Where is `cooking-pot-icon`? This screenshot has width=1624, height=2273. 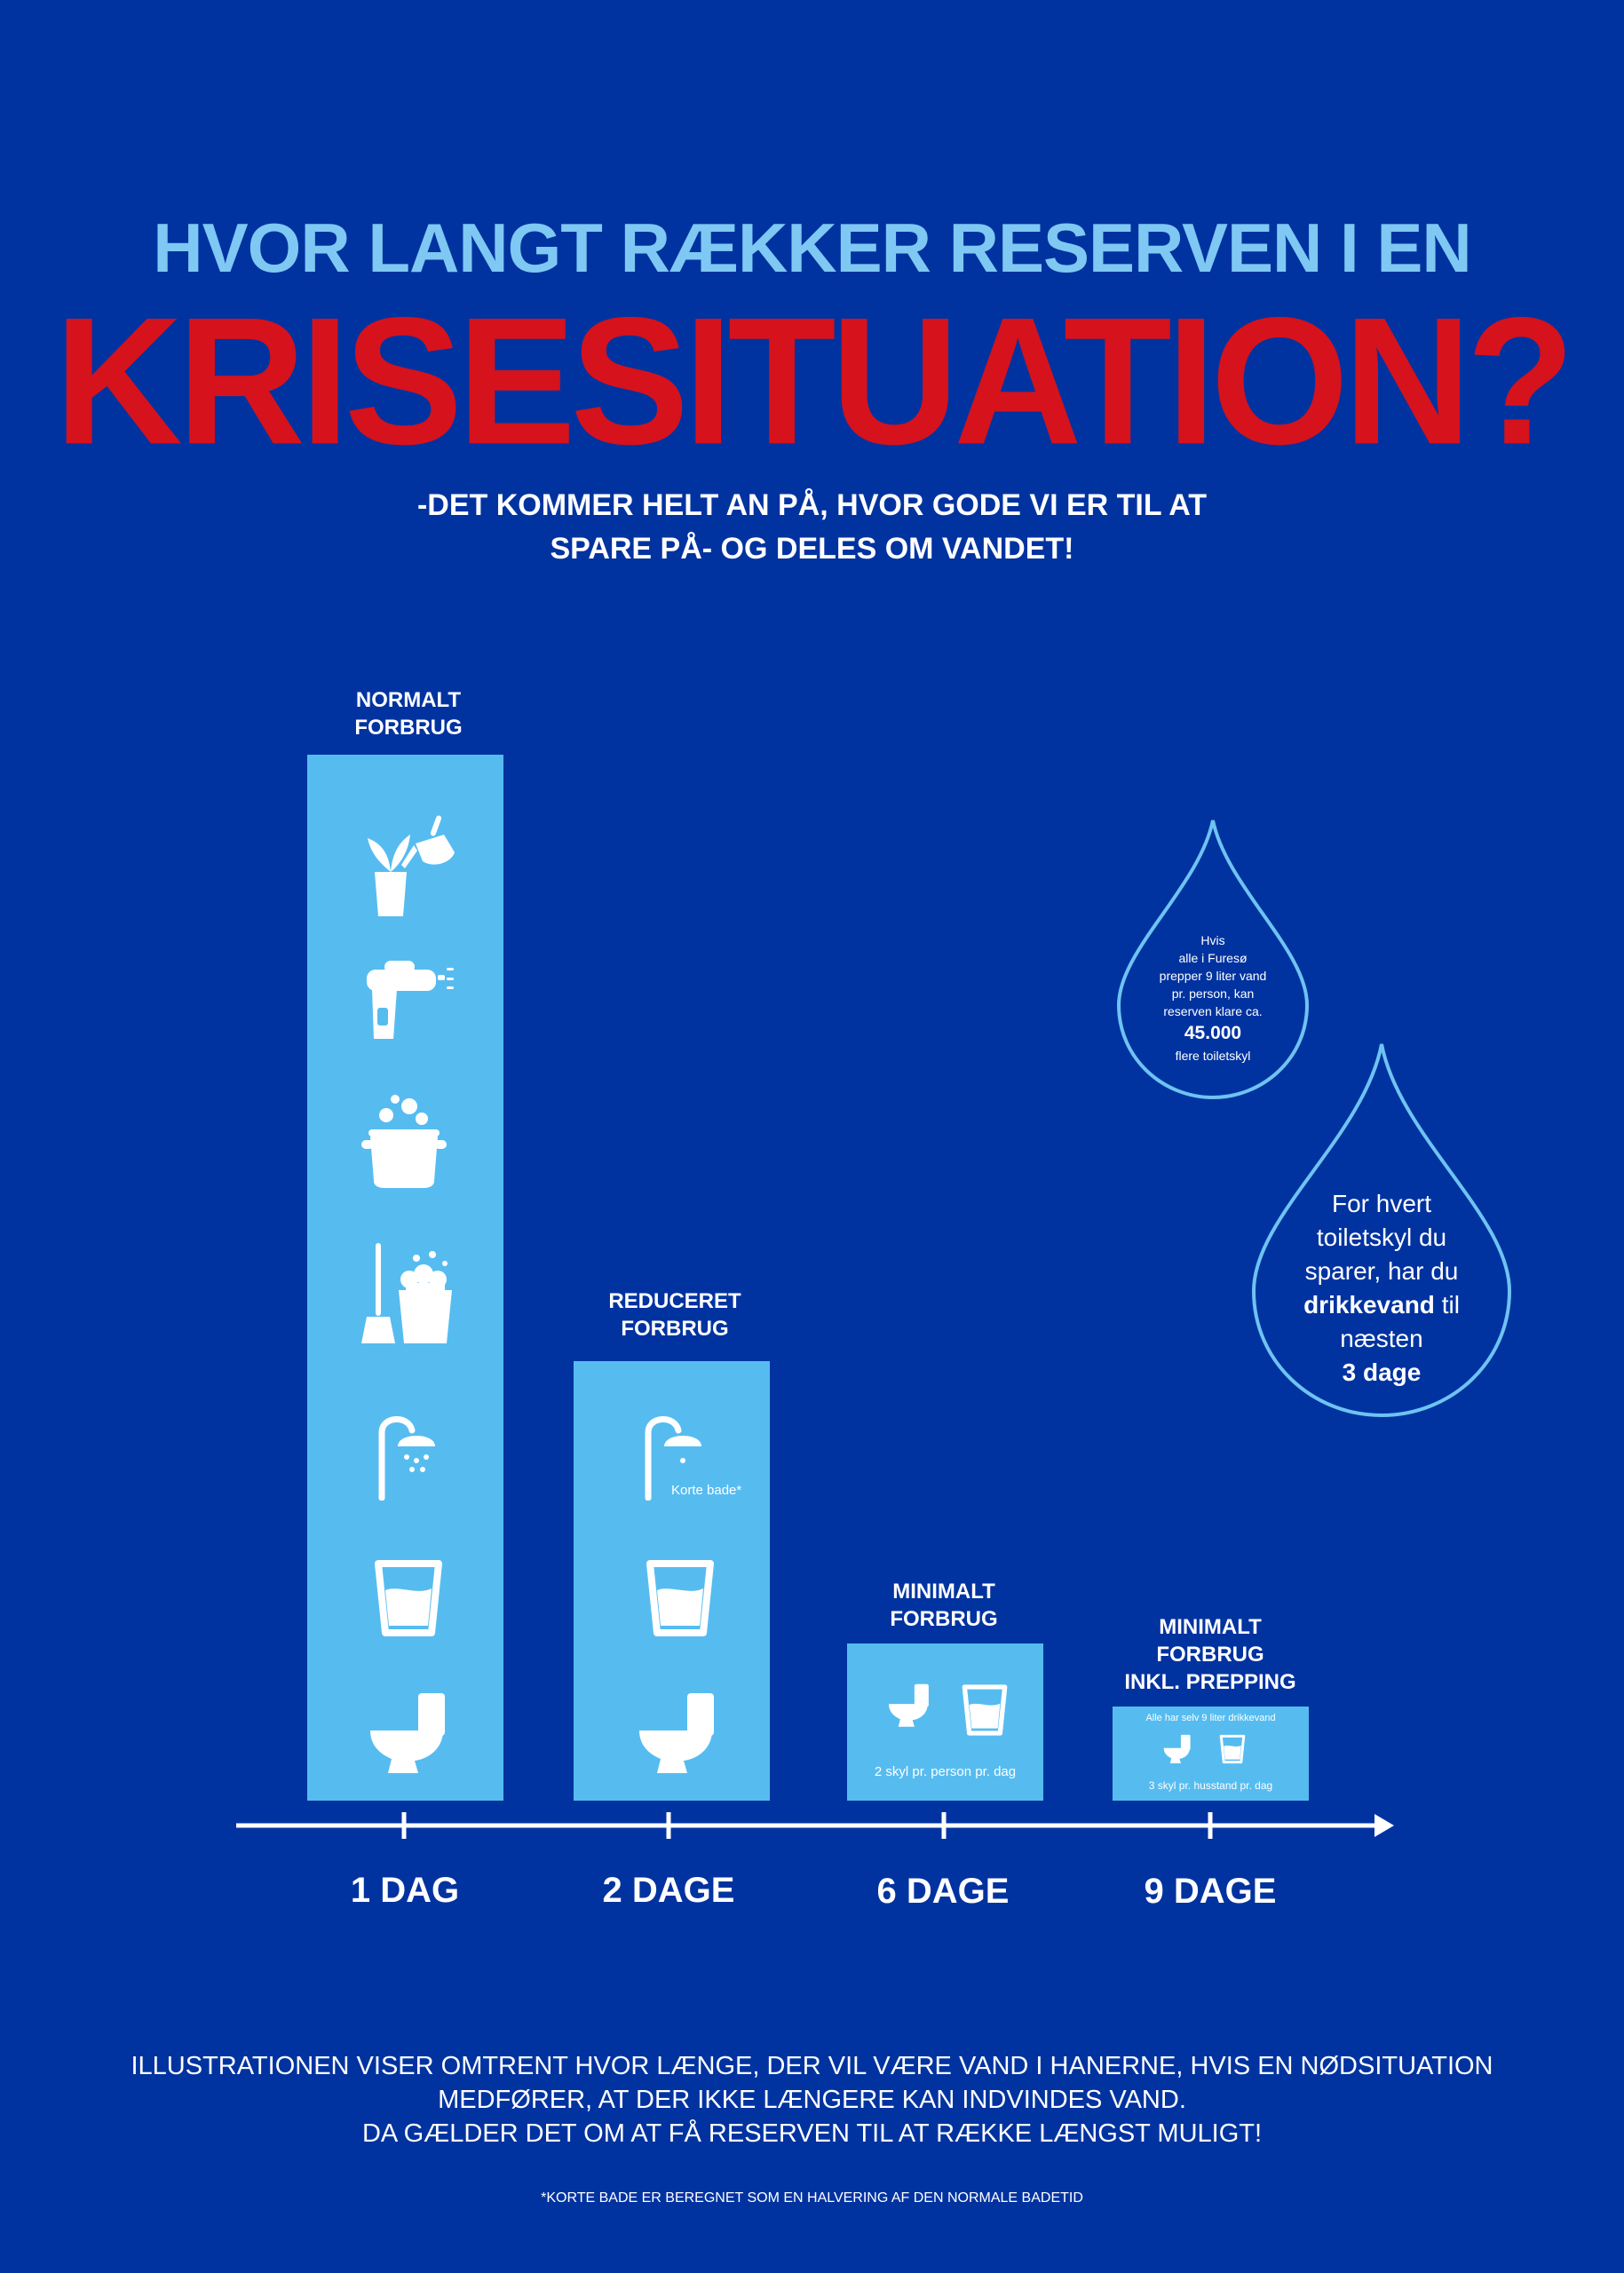
cooking-pot-icon is located at coordinates (404, 1141).